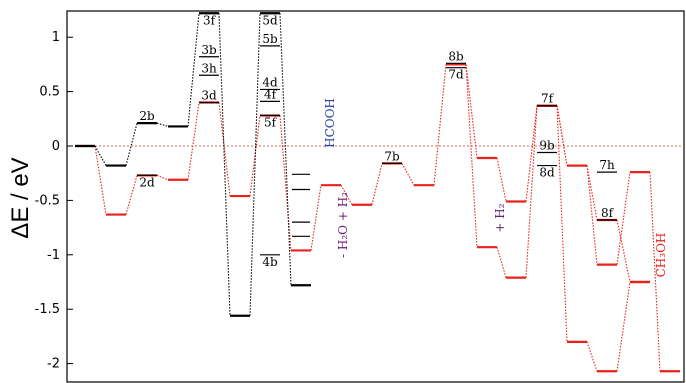 This screenshot has width=686, height=383. Describe the element at coordinates (392, 156) in the screenshot. I see `state-label-7b: 7b` at that location.